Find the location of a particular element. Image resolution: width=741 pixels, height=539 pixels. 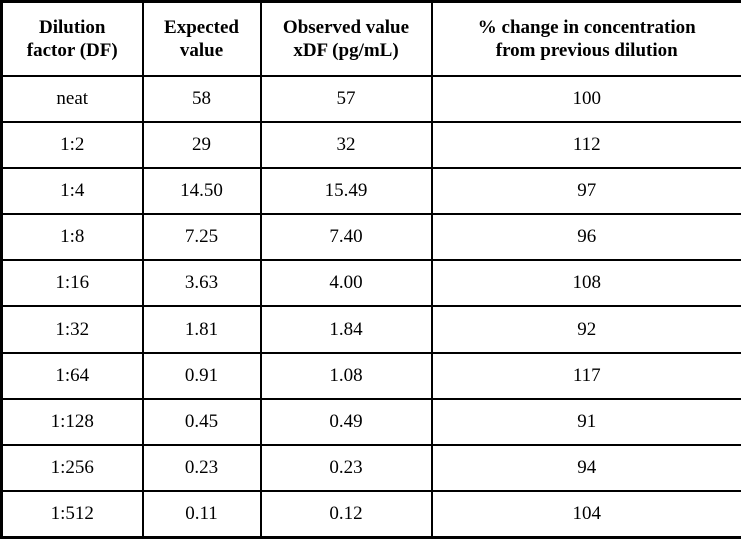

table-row: 1:32 1.81 1.84 92 is located at coordinates (370, 329).